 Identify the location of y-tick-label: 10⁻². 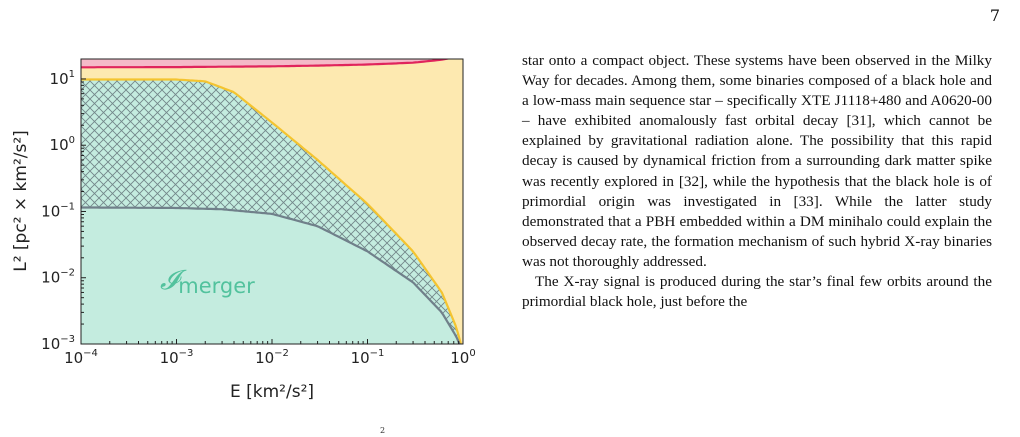
(58, 277).